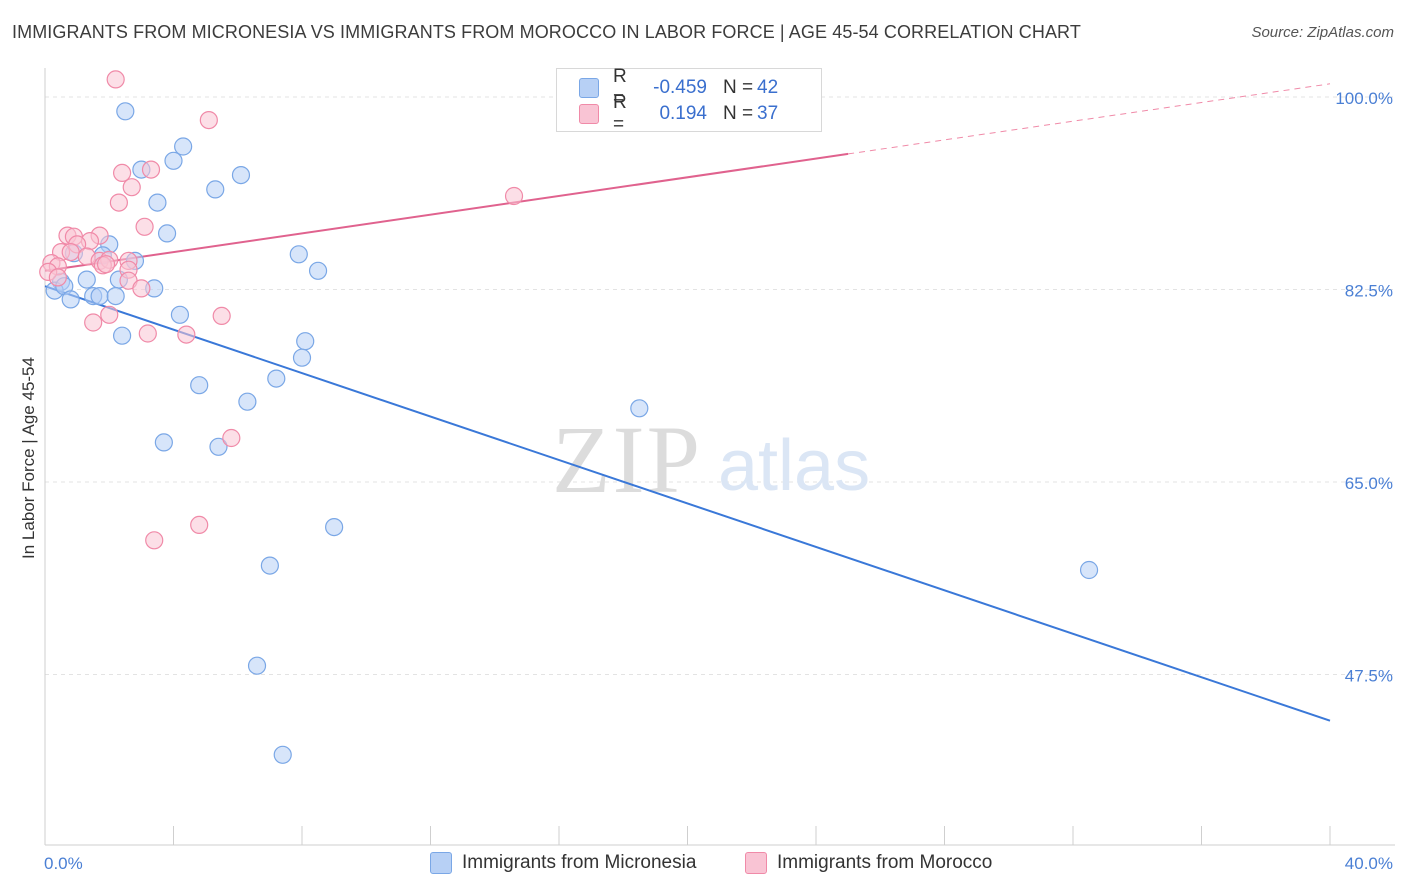 The height and width of the screenshot is (892, 1406). I want to click on x-tick-label: 40.0%, so click(1369, 863).